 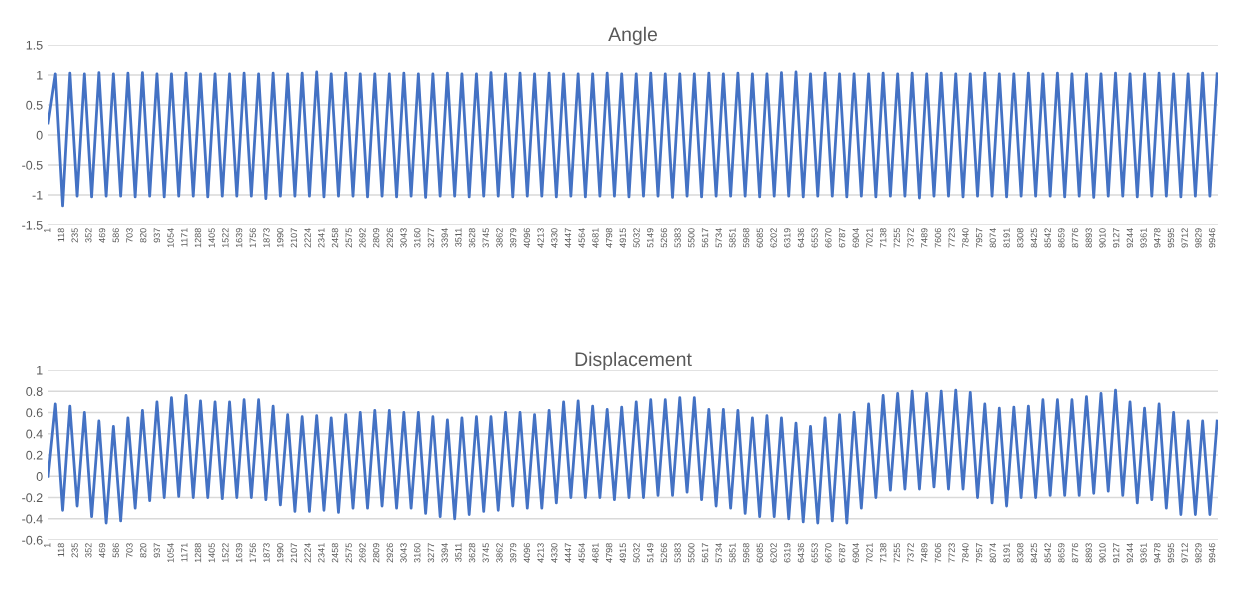 I want to click on x-tick-label: 118, so click(x=61, y=235).